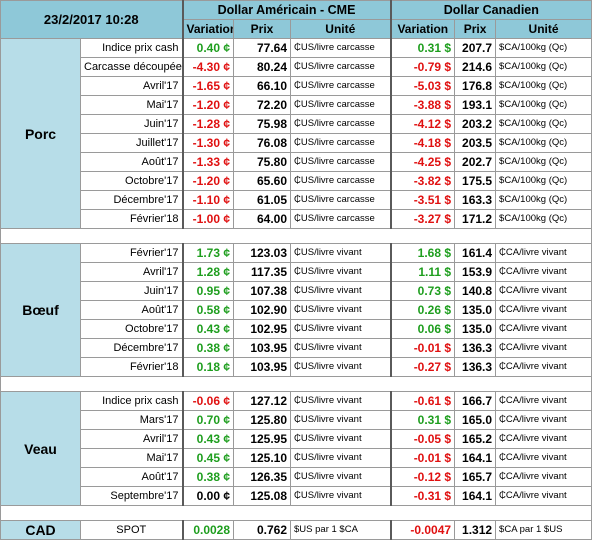  What do you see at coordinates (422, 329) in the screenshot?
I see `cad-variation: 0.06 $` at bounding box center [422, 329].